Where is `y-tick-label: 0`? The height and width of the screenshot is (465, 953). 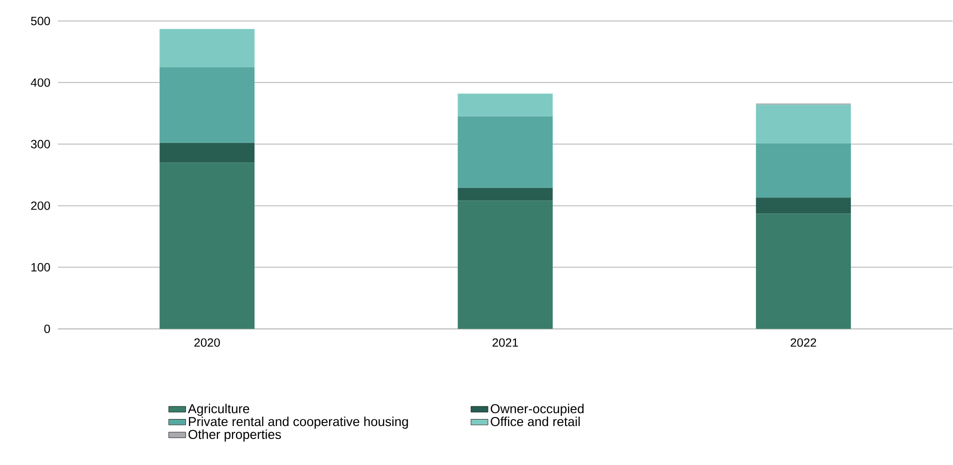 y-tick-label: 0 is located at coordinates (47, 329).